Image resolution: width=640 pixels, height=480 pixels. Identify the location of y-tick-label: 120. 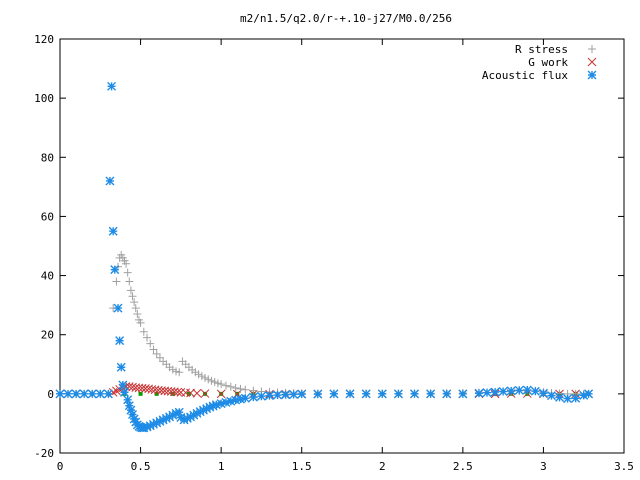
(44, 39).